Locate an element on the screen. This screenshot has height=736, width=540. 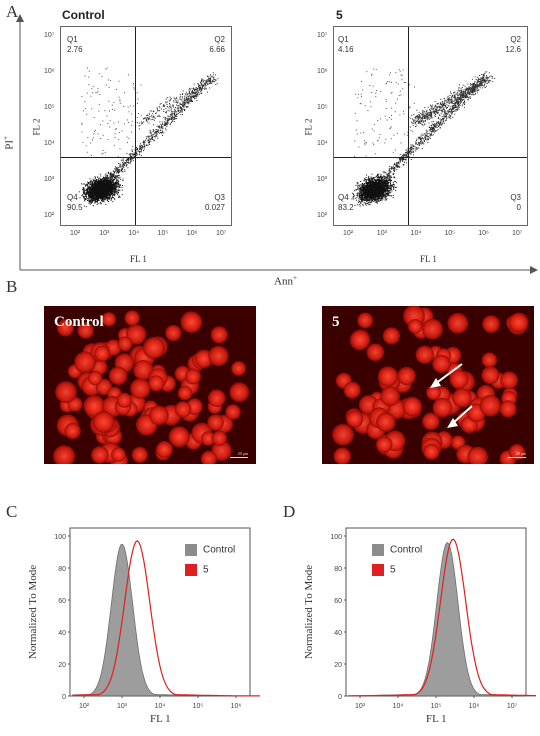
cells-image-control is located at coordinates (151, 387).